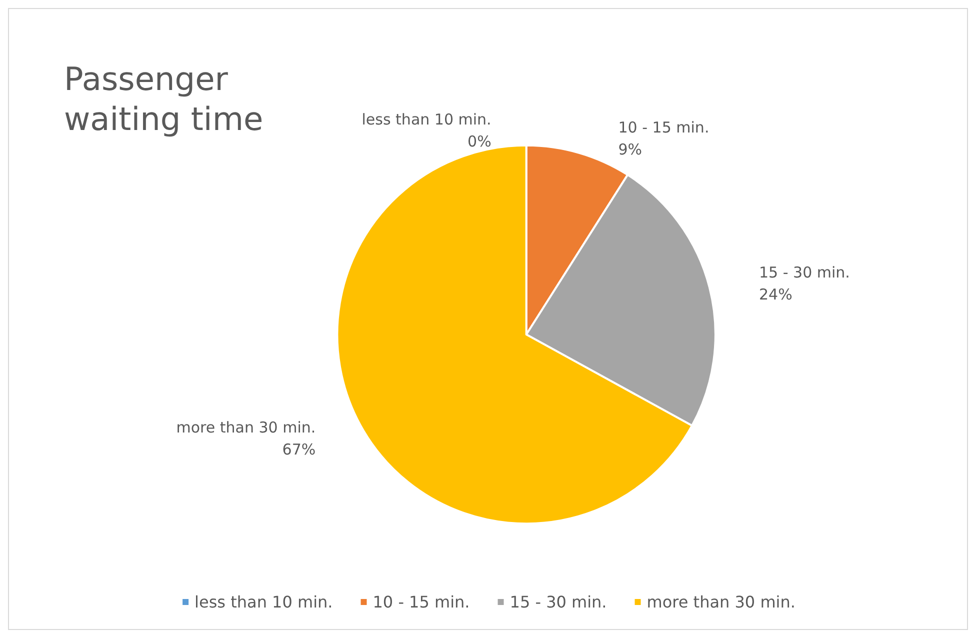 The image size is (976, 640). What do you see at coordinates (427, 119) in the screenshot?
I see `category-label: less than 10 min.` at bounding box center [427, 119].